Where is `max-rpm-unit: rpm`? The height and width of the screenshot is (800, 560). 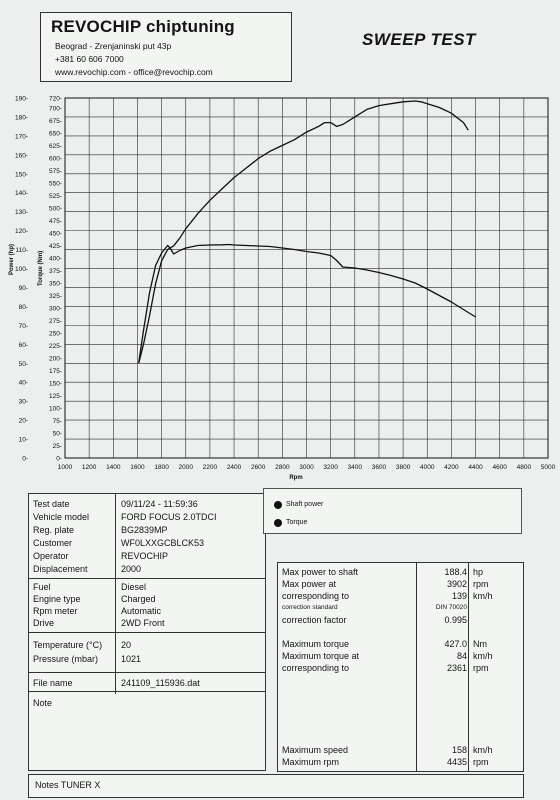 max-rpm-unit: rpm is located at coordinates (481, 762).